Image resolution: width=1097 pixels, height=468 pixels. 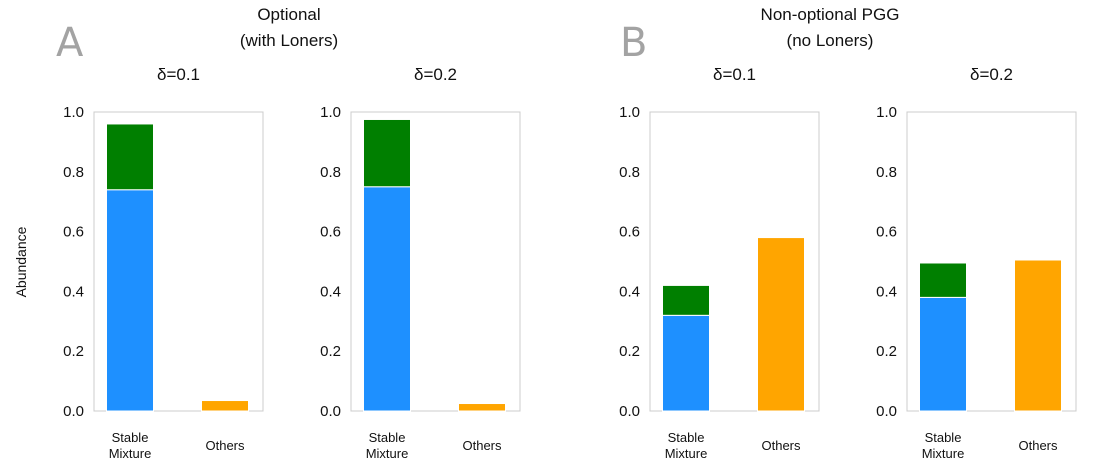 I want to click on panel-letter-b: B, so click(x=633, y=43).